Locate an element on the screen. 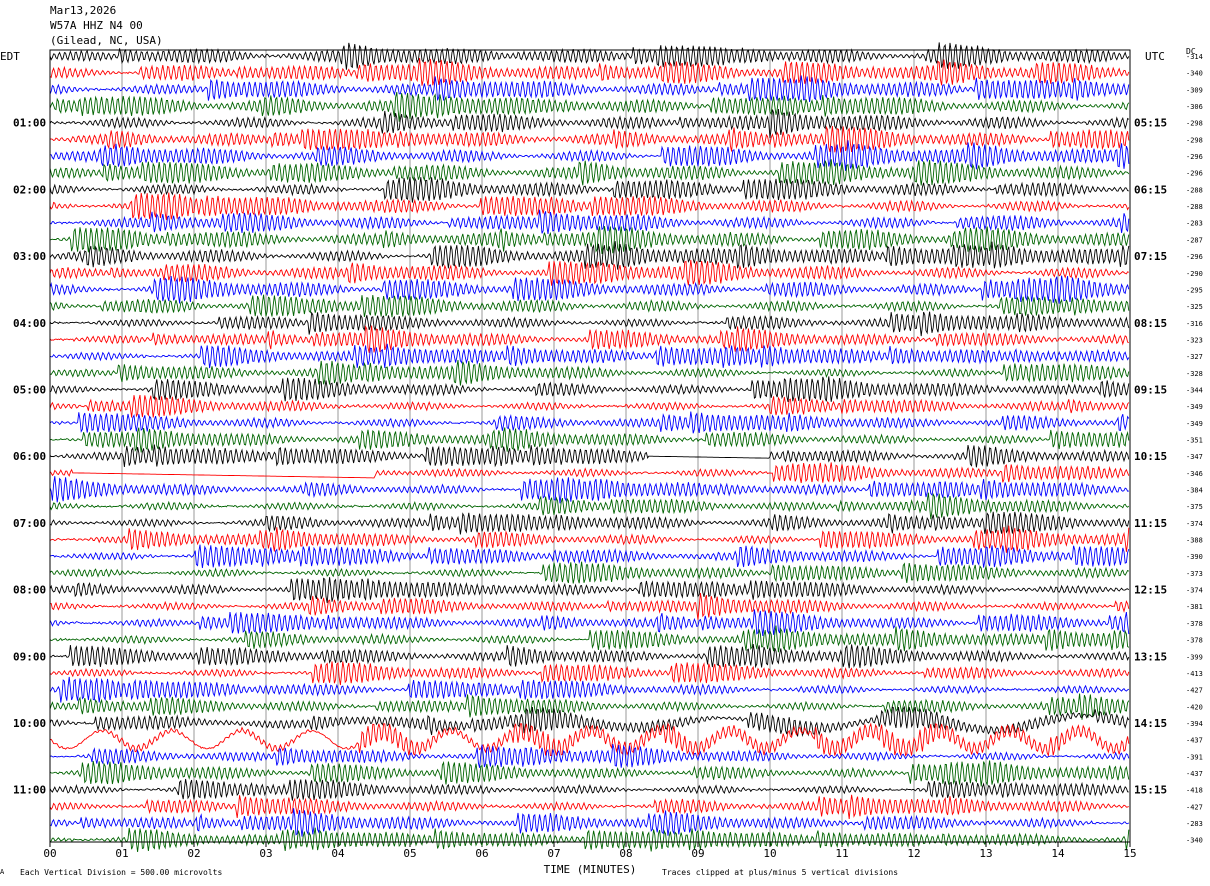 Image resolution: width=1210 pixels, height=886 pixels. utc-hour-label: 13:15 is located at coordinates (1150, 656).